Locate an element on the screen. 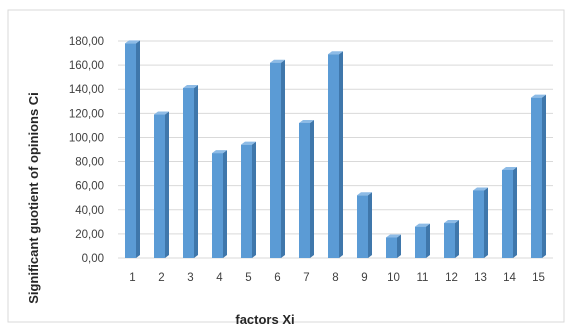  x-tick-label: 2 is located at coordinates (161, 278).